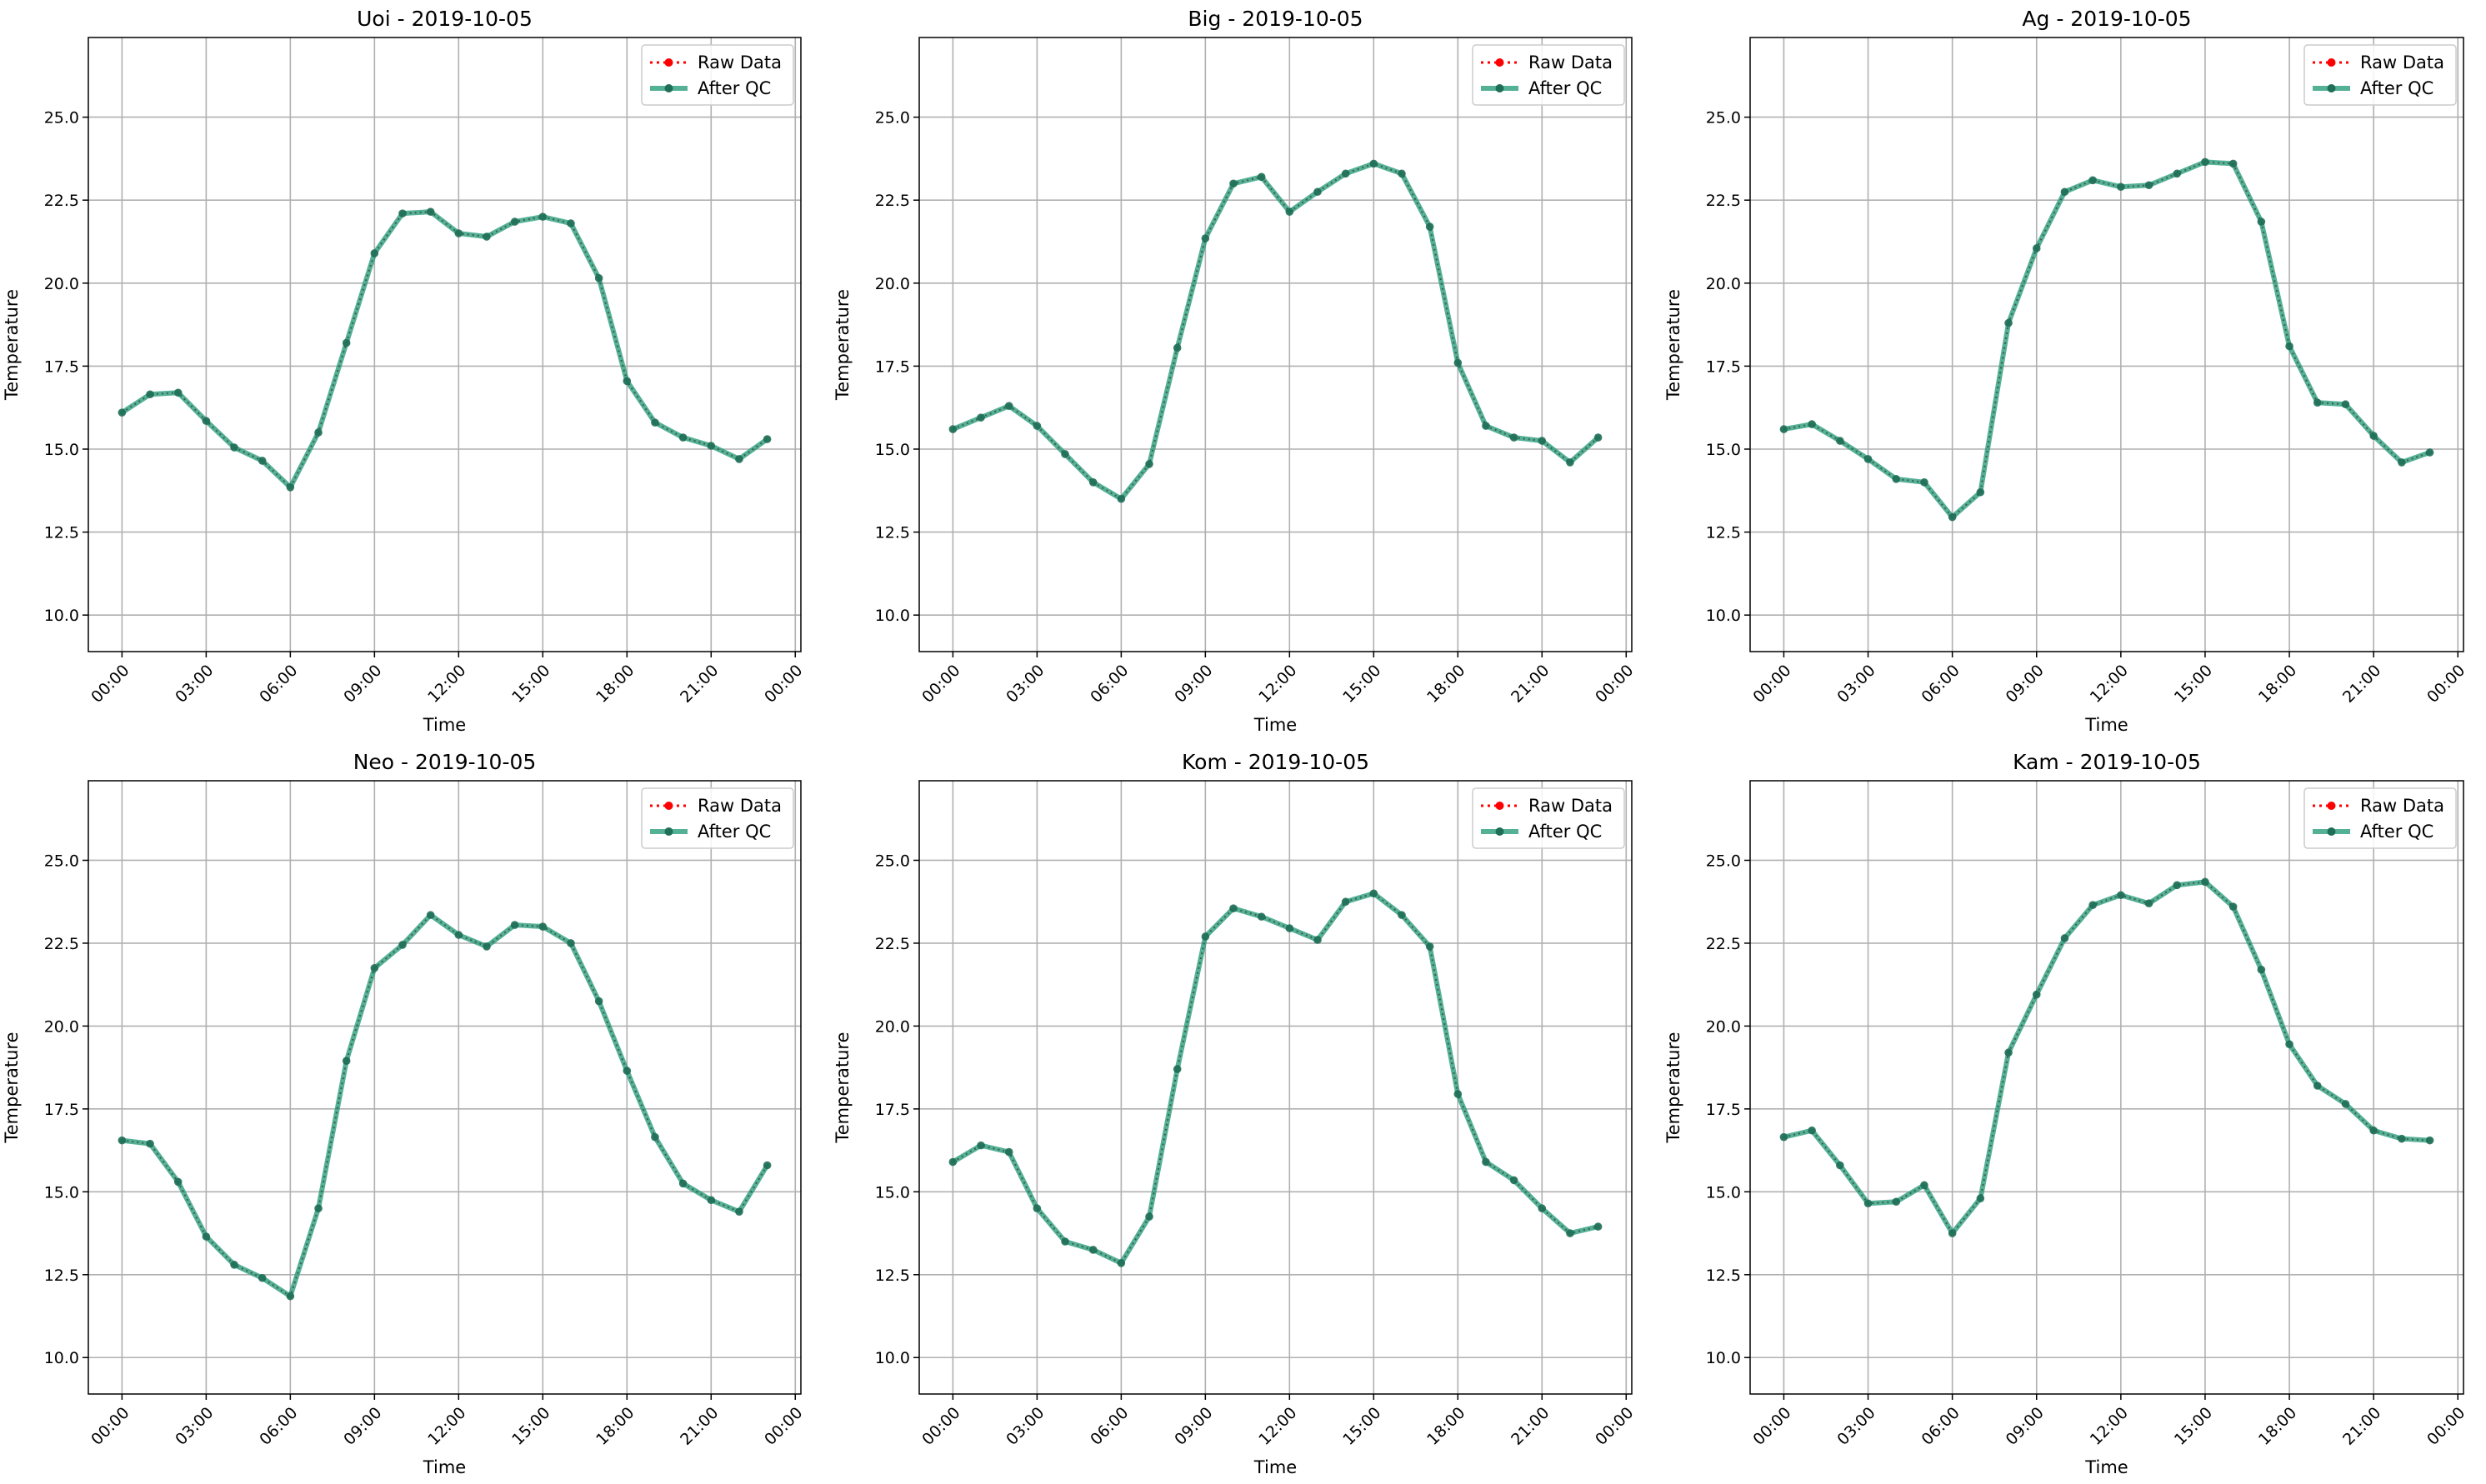  What do you see at coordinates (1723, 366) in the screenshot?
I see `y-tick-label: 17.5` at bounding box center [1723, 366].